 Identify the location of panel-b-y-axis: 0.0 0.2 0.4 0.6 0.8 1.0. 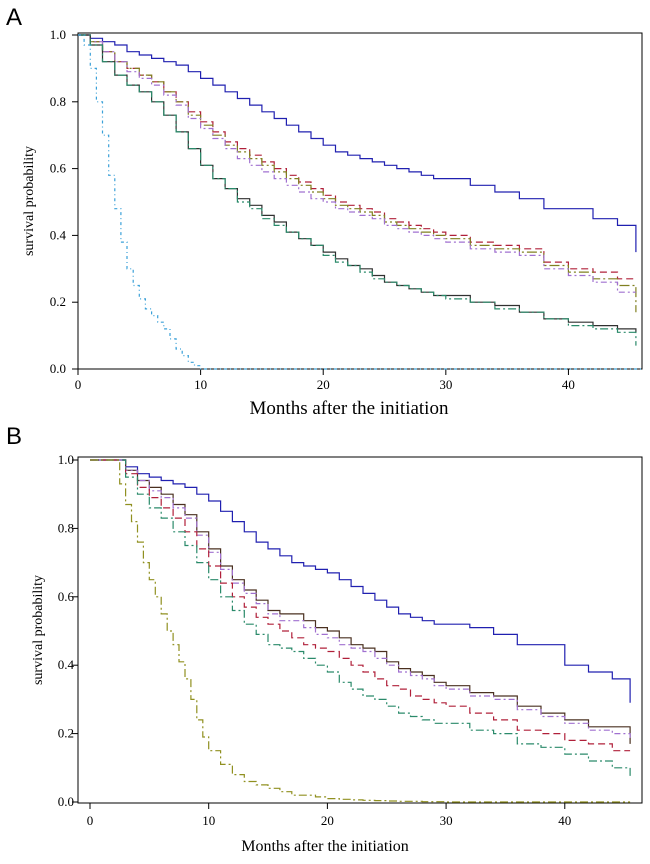
(68, 630).